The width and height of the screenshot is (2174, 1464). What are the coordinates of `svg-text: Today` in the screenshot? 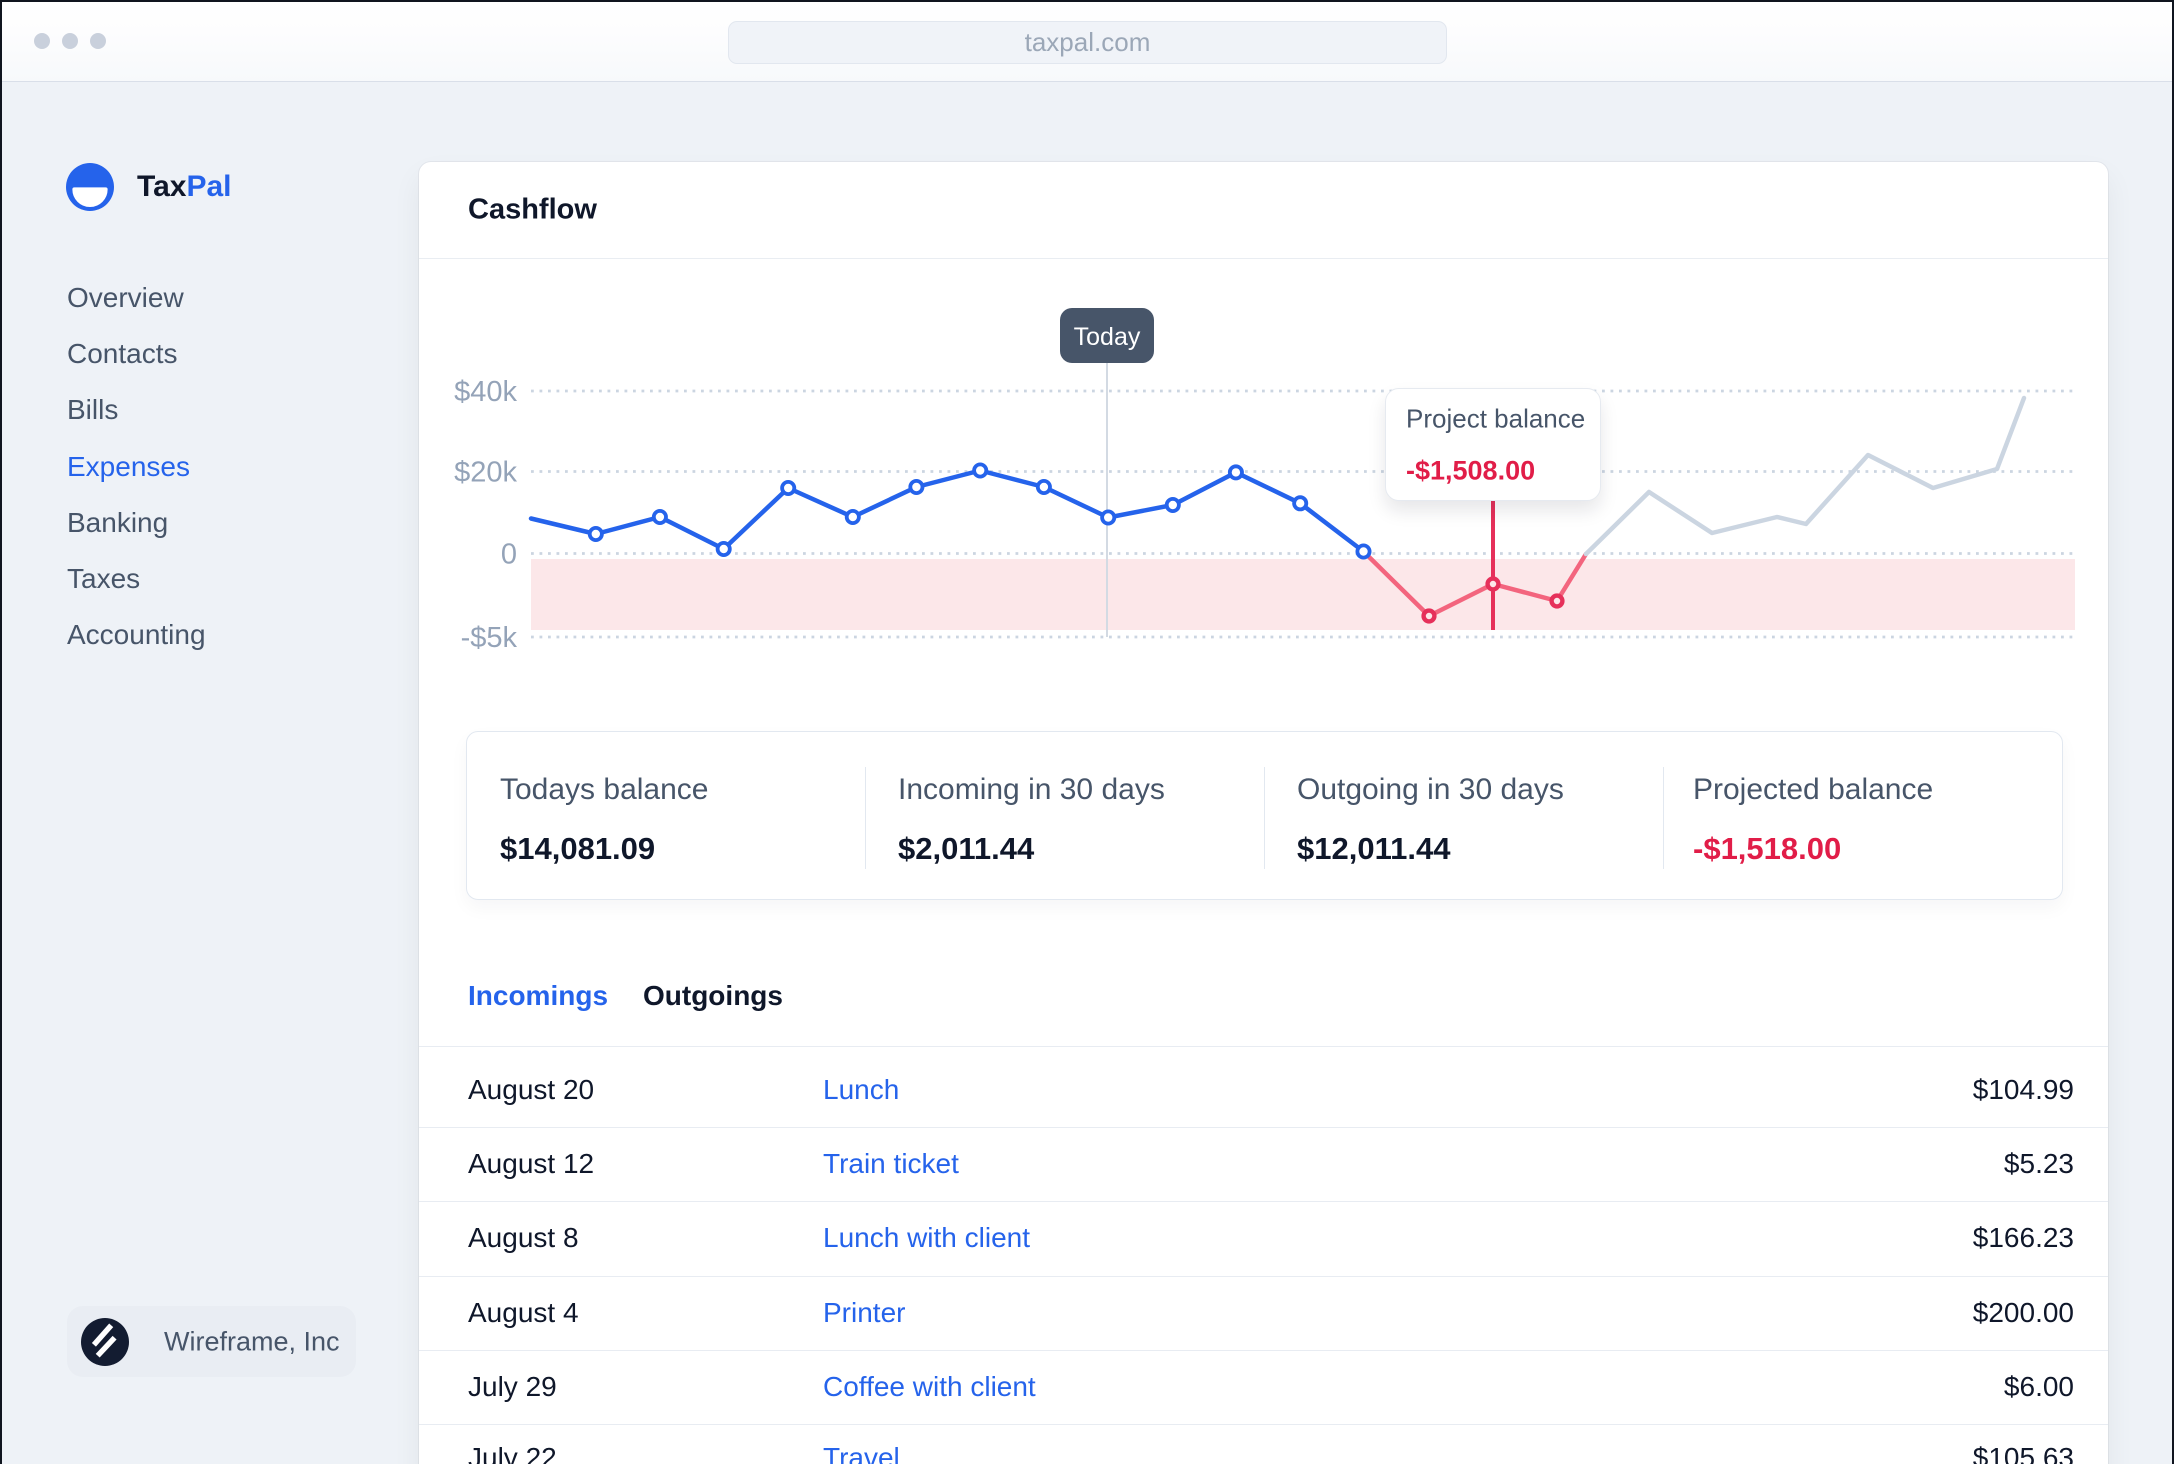 It's located at (1107, 337).